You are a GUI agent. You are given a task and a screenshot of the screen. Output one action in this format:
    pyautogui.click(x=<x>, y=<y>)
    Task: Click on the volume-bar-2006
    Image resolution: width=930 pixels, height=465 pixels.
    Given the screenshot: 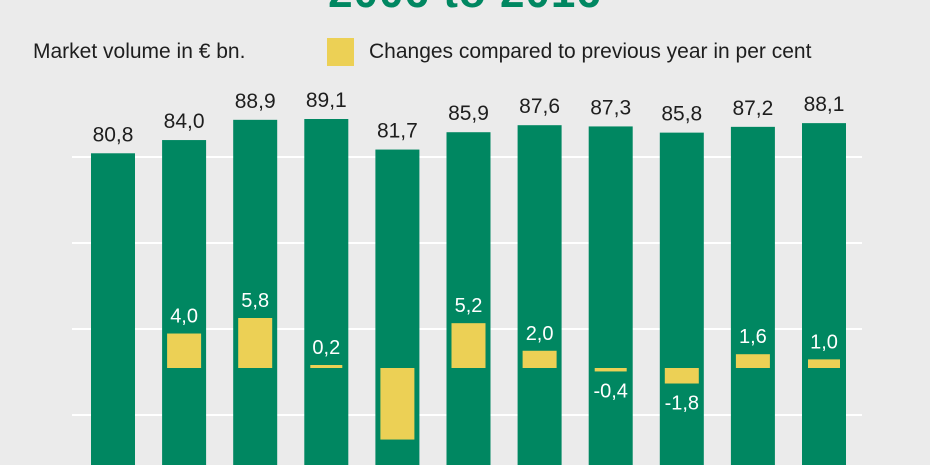 What is the action you would take?
    pyautogui.click(x=113, y=309)
    